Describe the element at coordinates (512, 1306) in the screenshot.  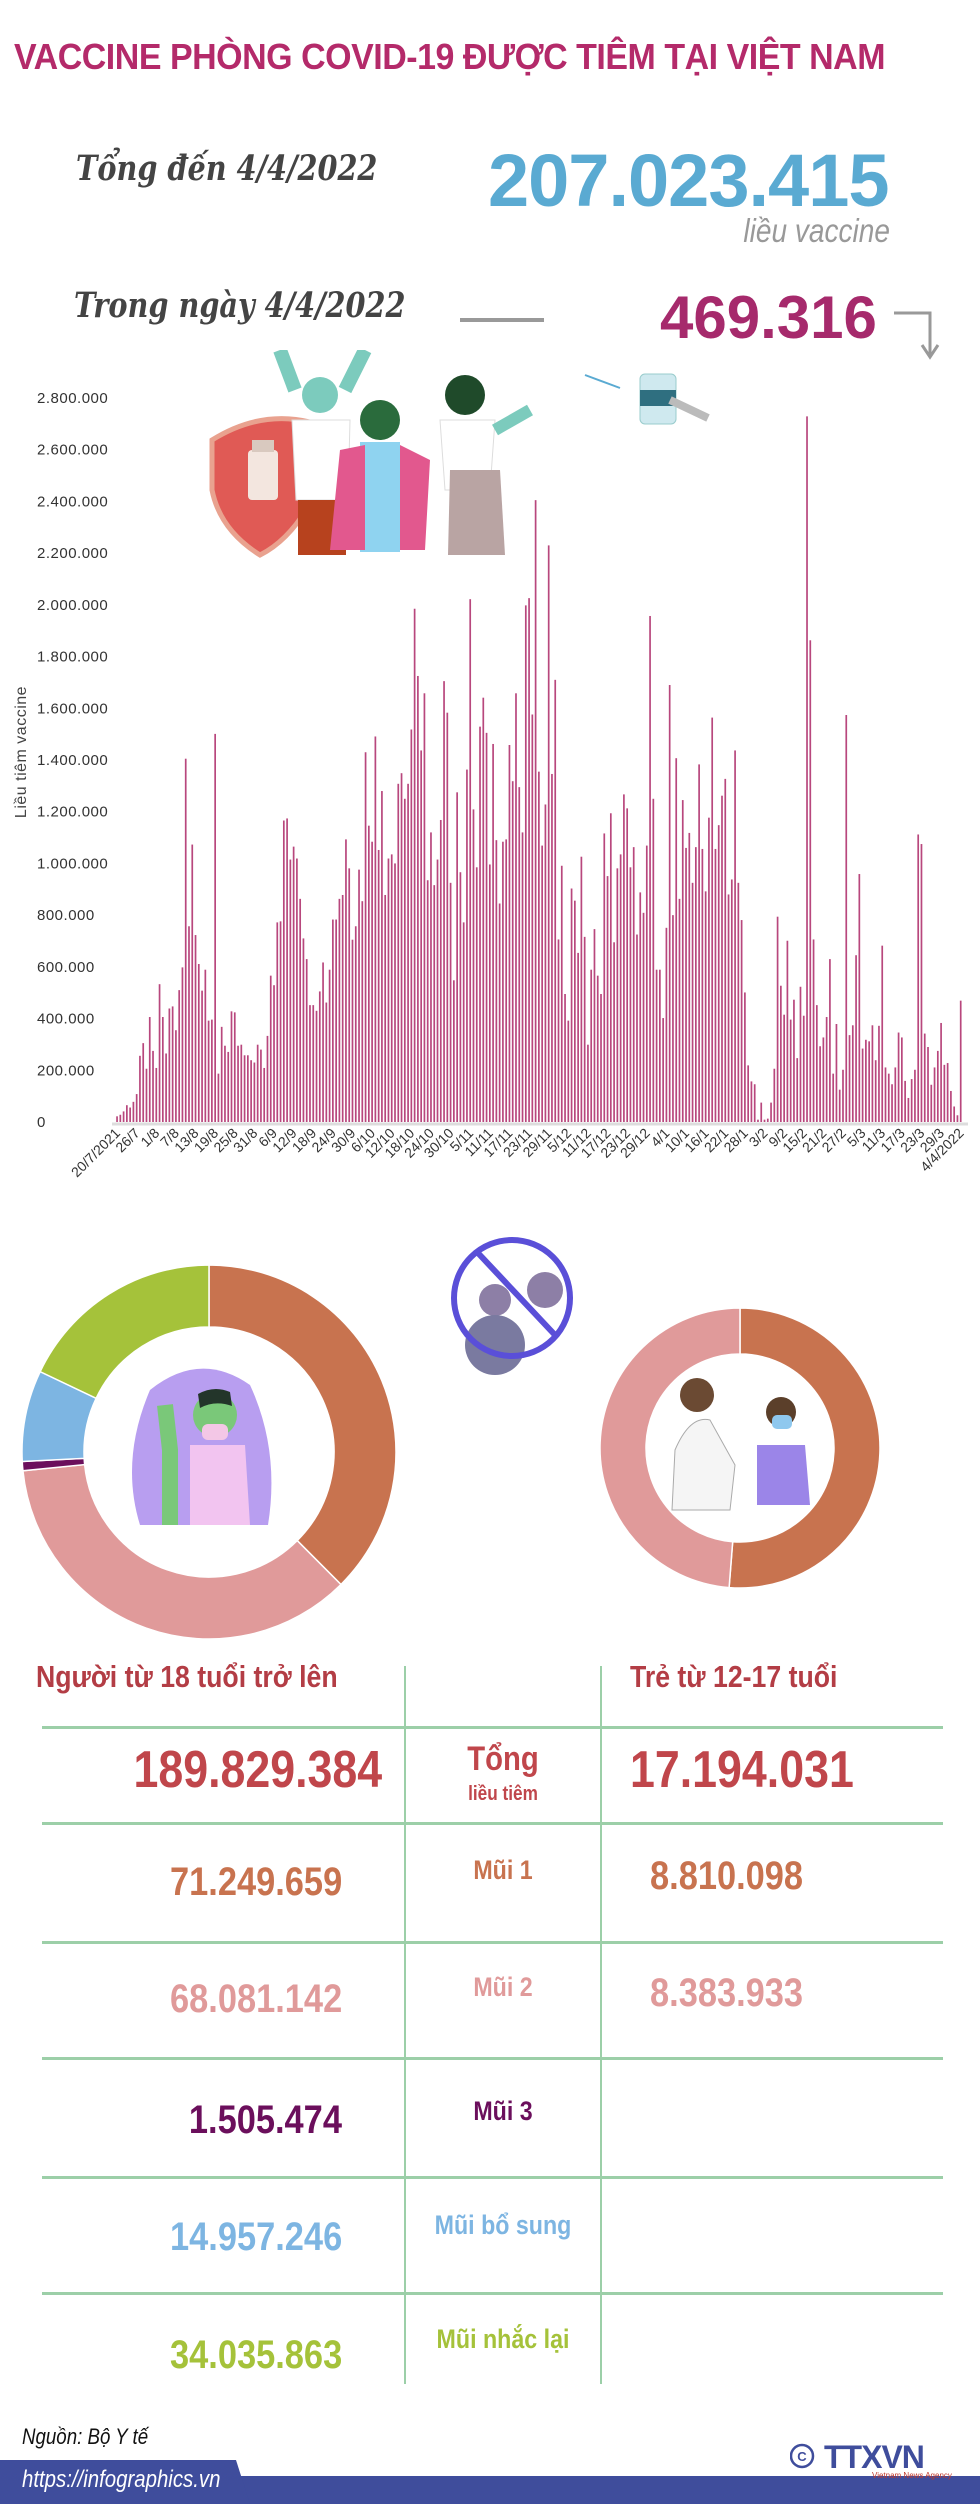
I see `virus-prohibited-icon` at that location.